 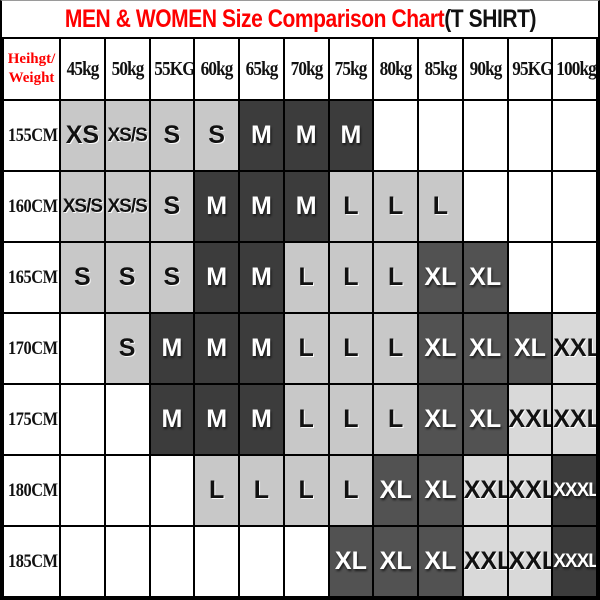 I want to click on table-row: 155CM XS XS/S S S M M M, so click(x=300, y=135).